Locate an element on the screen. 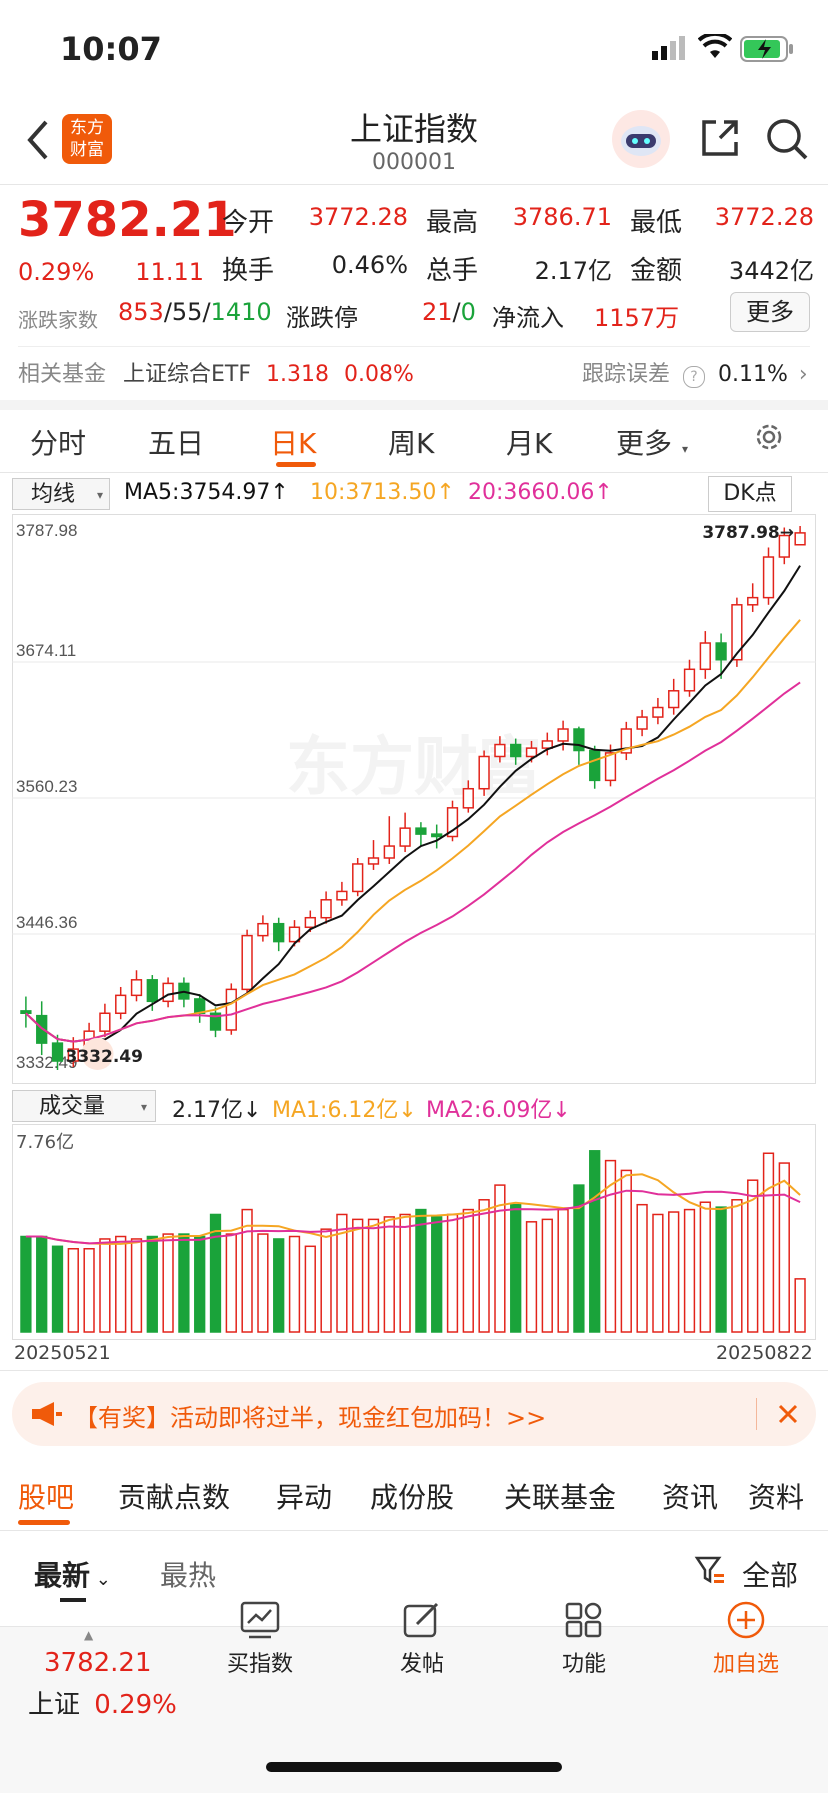 This screenshot has width=828, height=1793. filter-all: 全部 is located at coordinates (770, 1575).